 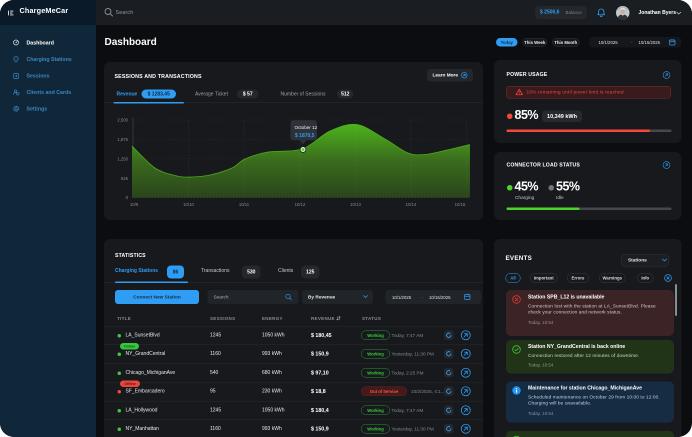 I want to click on svg-text: 2,500, so click(x=122, y=120).